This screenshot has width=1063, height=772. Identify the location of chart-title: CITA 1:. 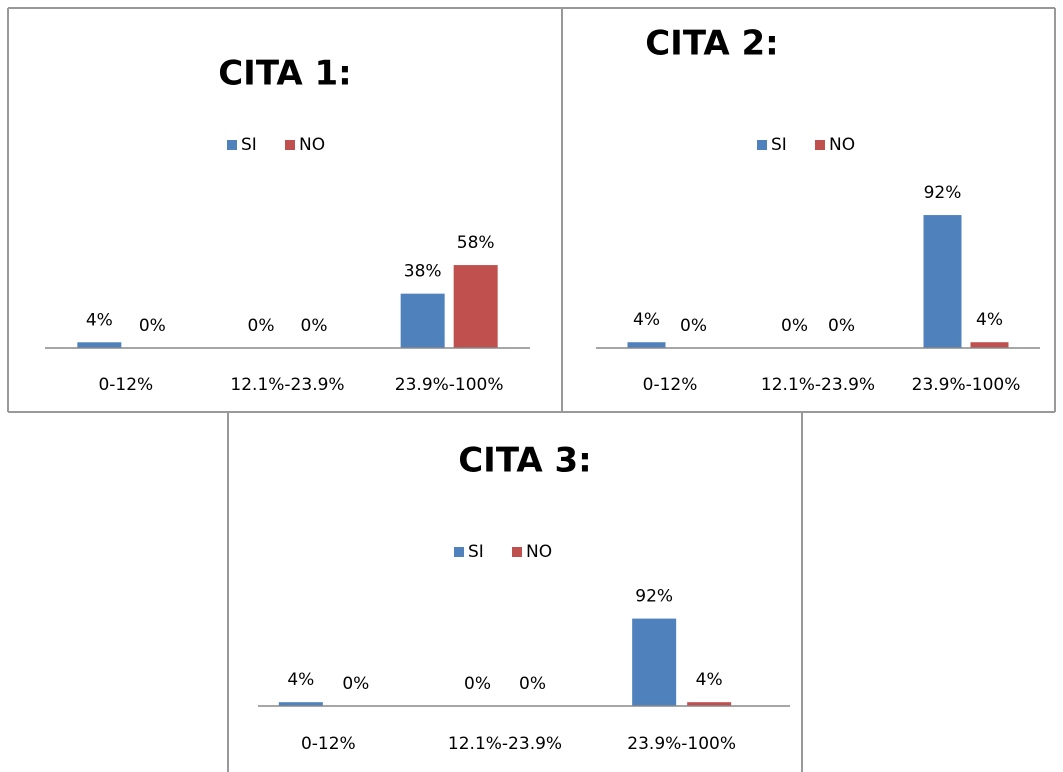
(285, 74).